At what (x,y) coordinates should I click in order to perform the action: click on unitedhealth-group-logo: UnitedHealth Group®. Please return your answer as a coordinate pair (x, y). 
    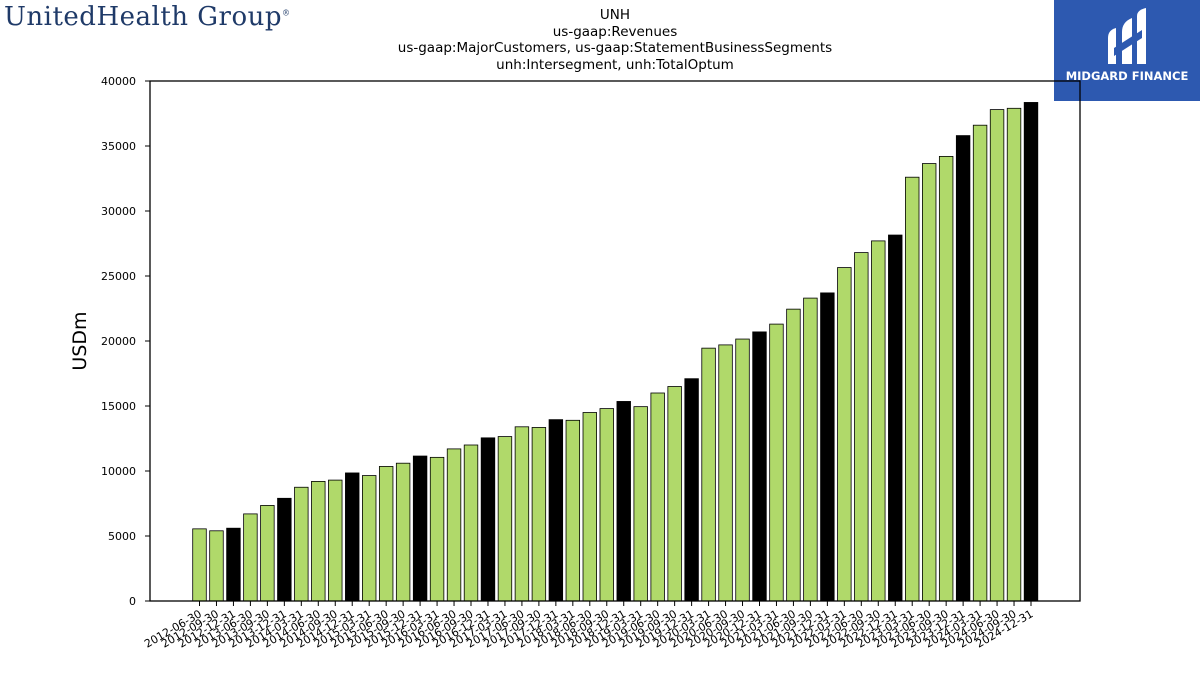
    Looking at the image, I should click on (147, 17).